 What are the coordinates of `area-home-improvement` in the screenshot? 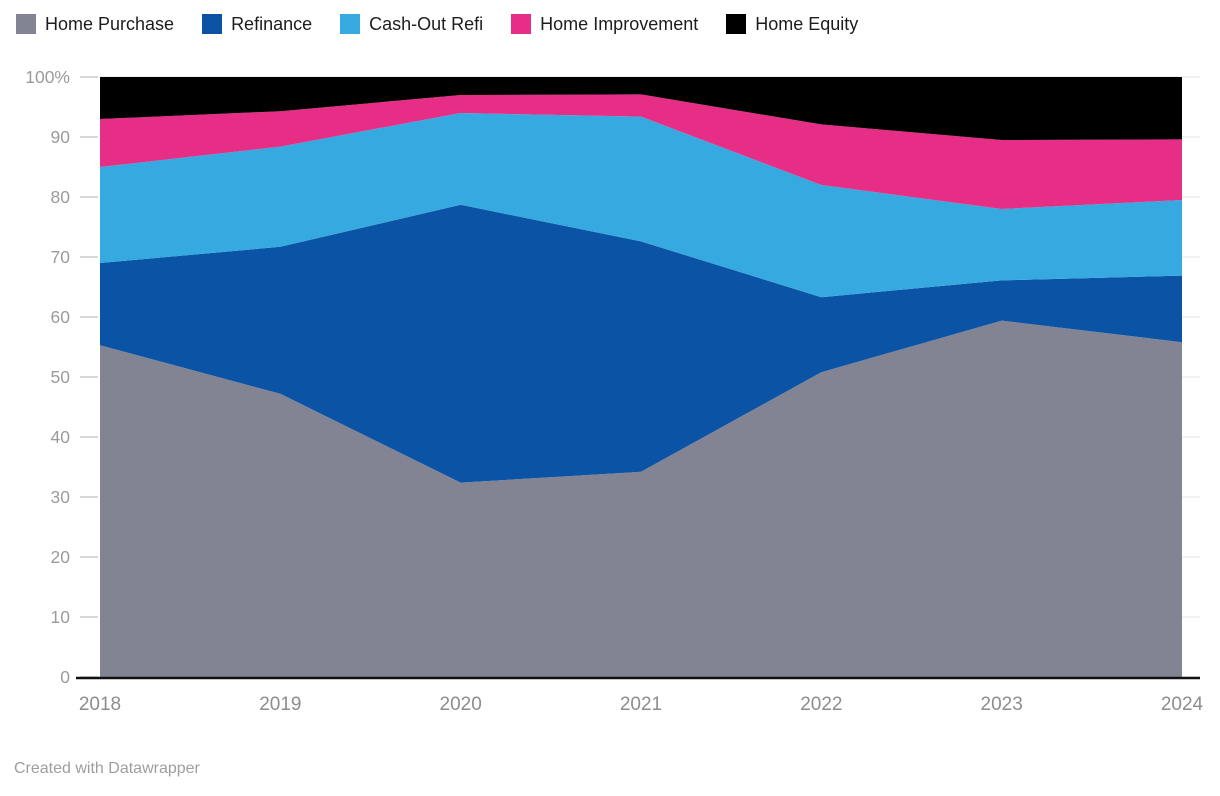 It's located at (641, 151).